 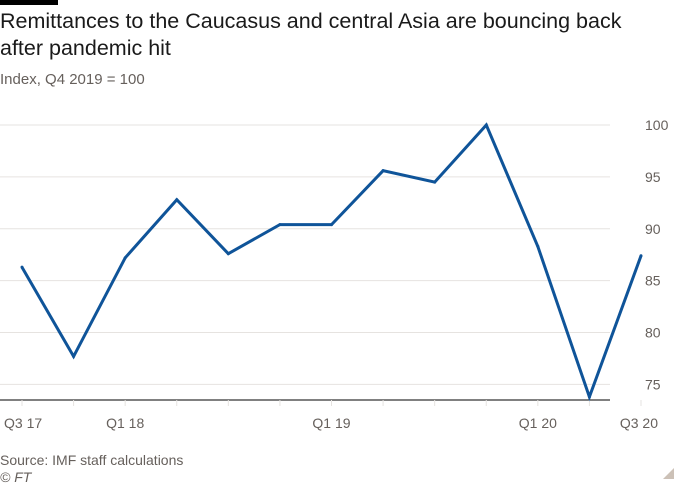 I want to click on chart-subtitle: Index, Q4 2019 = 100, so click(x=72, y=79).